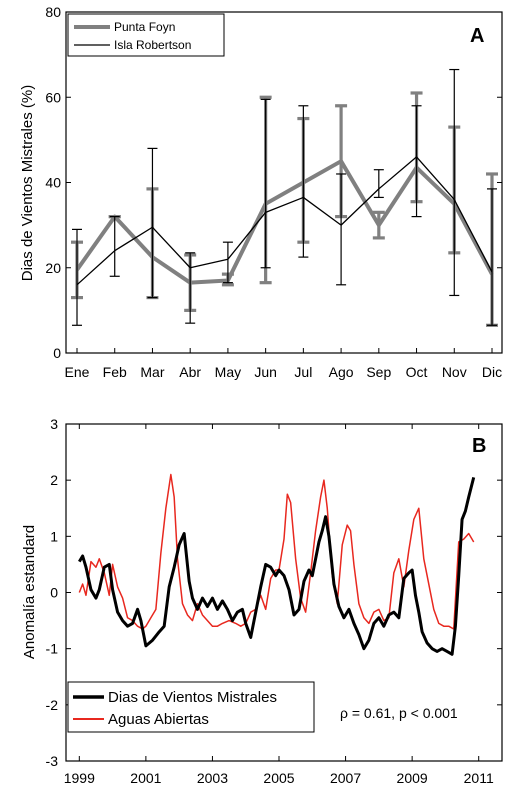 The height and width of the screenshot is (790, 527). Describe the element at coordinates (412, 778) in the screenshot. I see `panel-b-x-tick-label-2009: 2009` at that location.